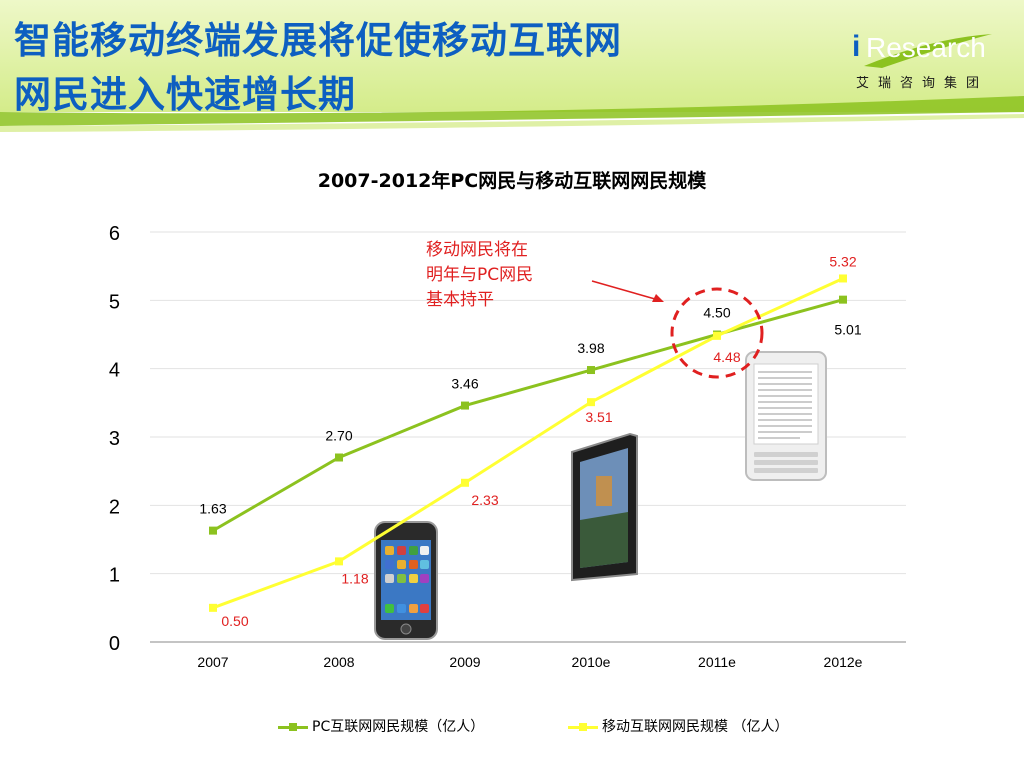  What do you see at coordinates (114, 576) in the screenshot?
I see `y-tick-label: 1` at bounding box center [114, 576].